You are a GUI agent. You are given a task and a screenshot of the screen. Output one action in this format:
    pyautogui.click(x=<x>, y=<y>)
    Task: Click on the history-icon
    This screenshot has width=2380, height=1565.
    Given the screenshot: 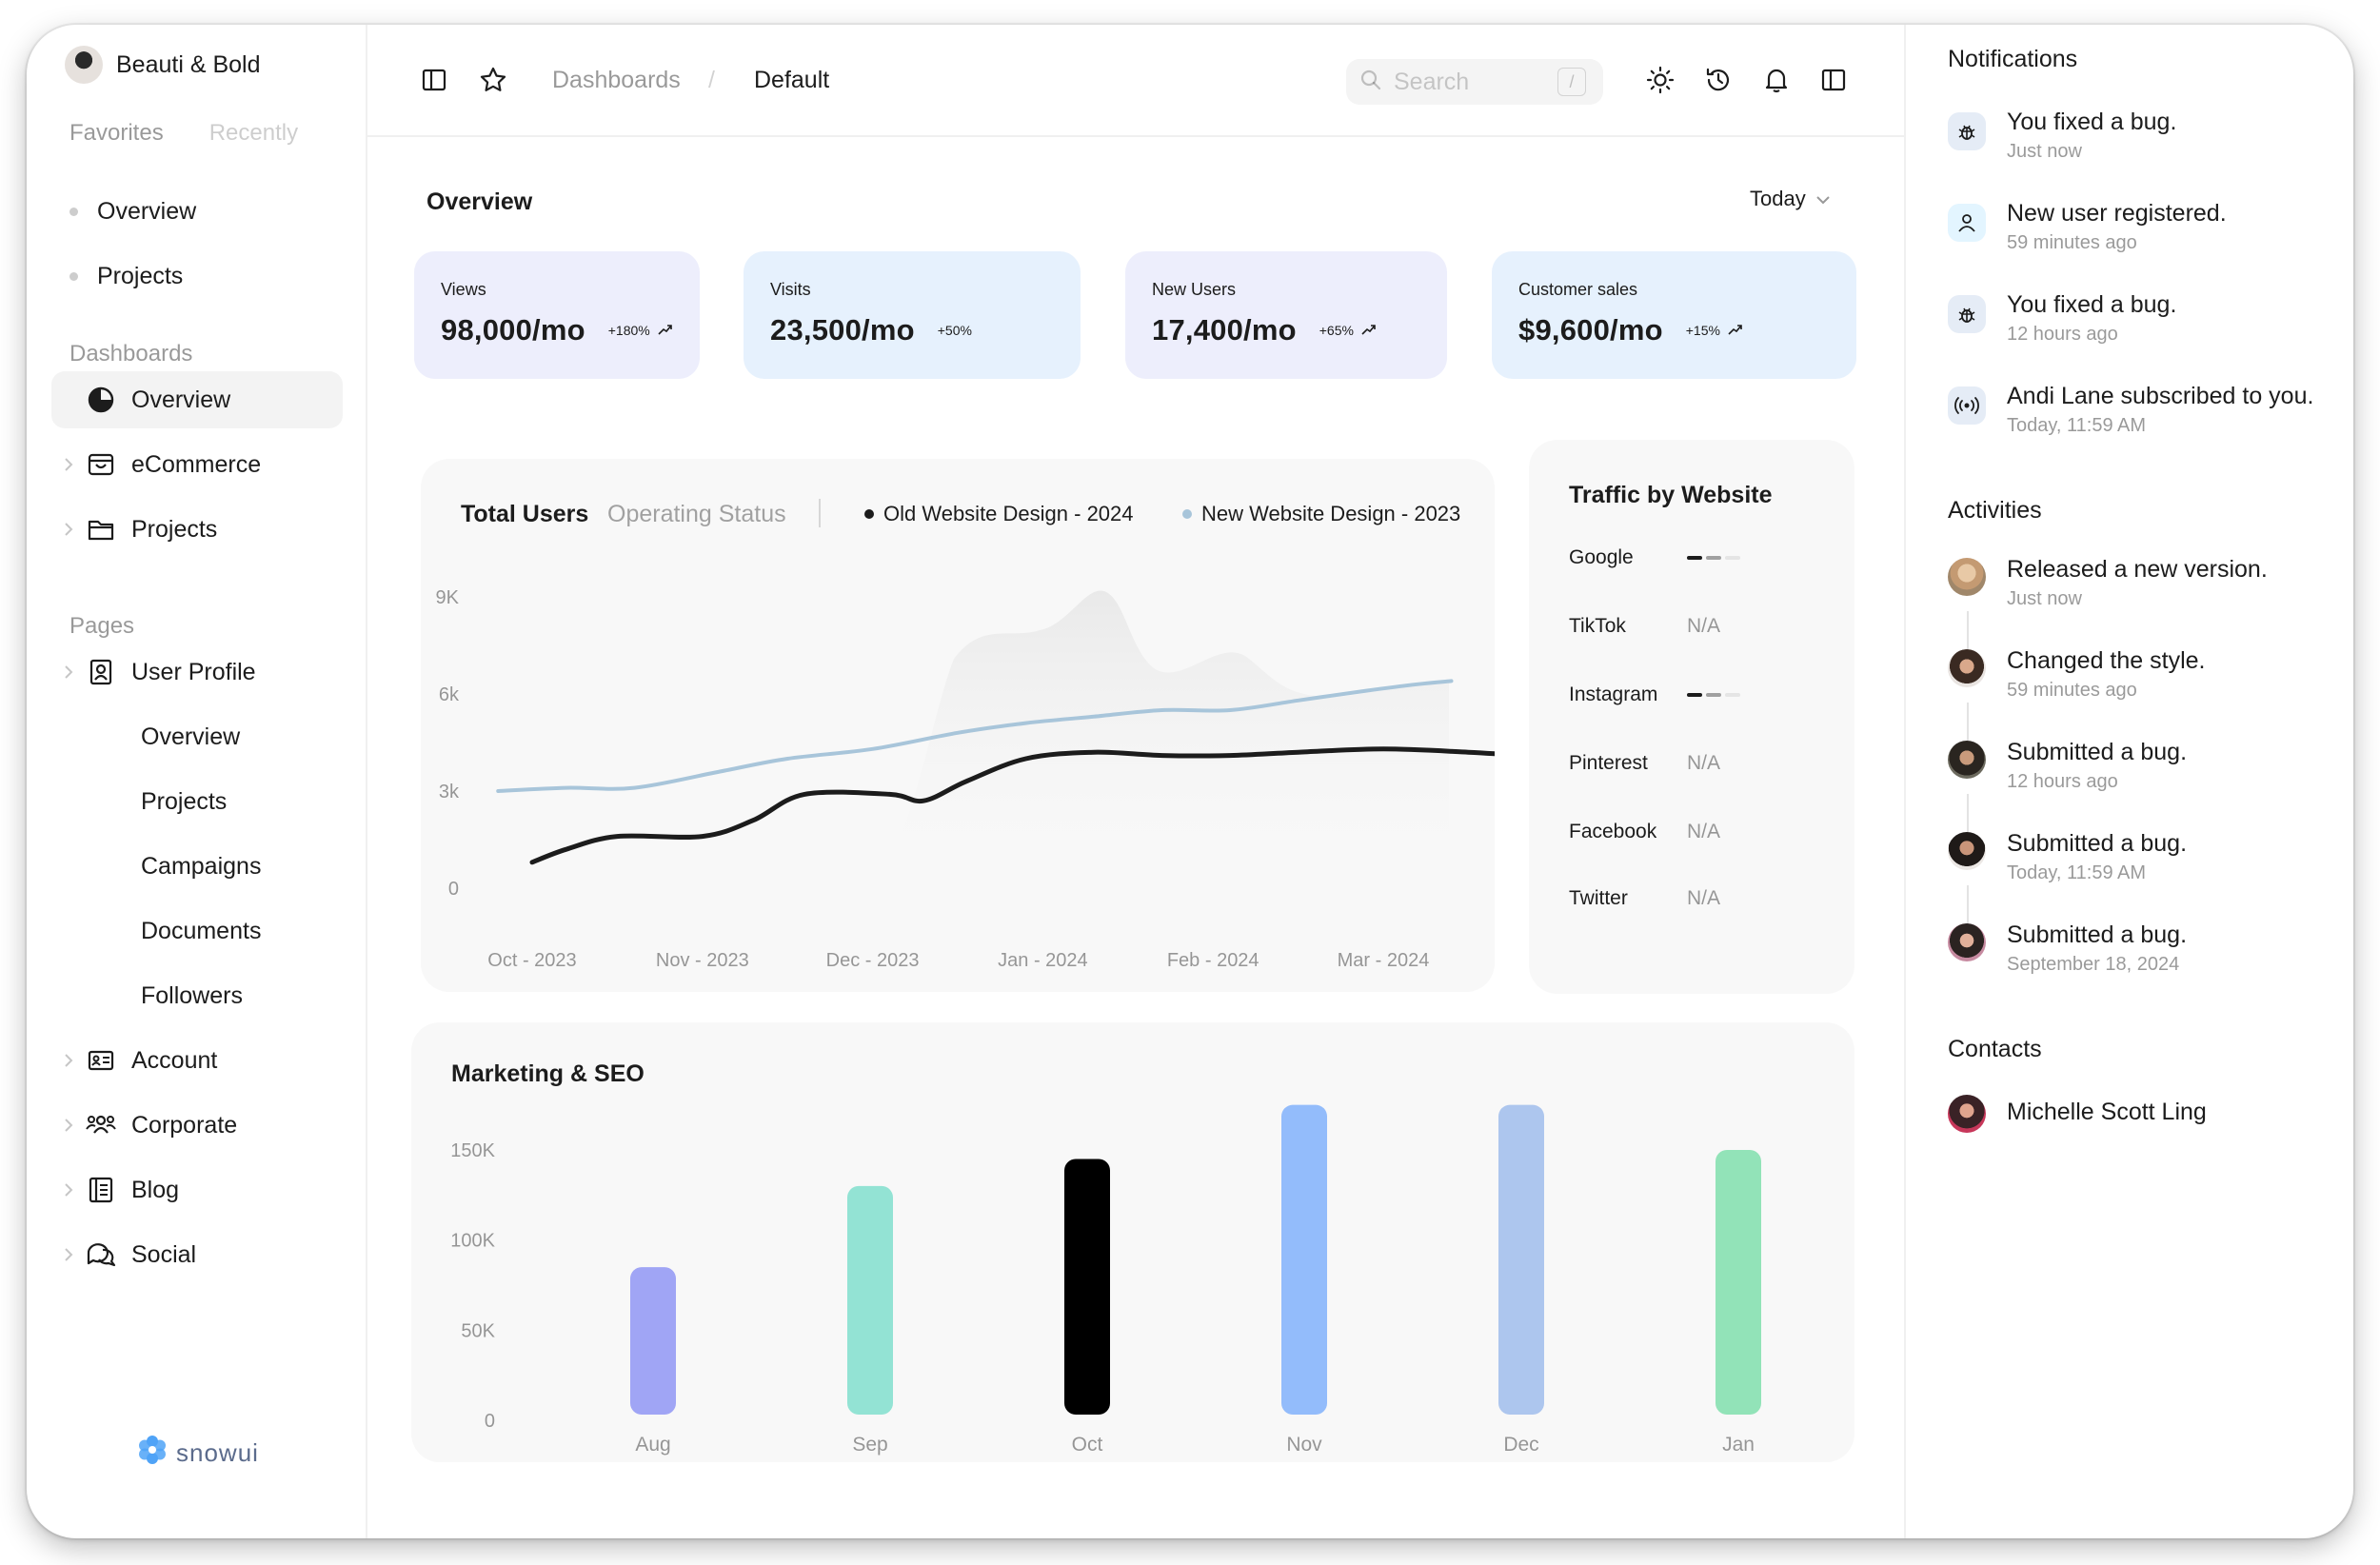 What is the action you would take?
    pyautogui.click(x=1718, y=80)
    